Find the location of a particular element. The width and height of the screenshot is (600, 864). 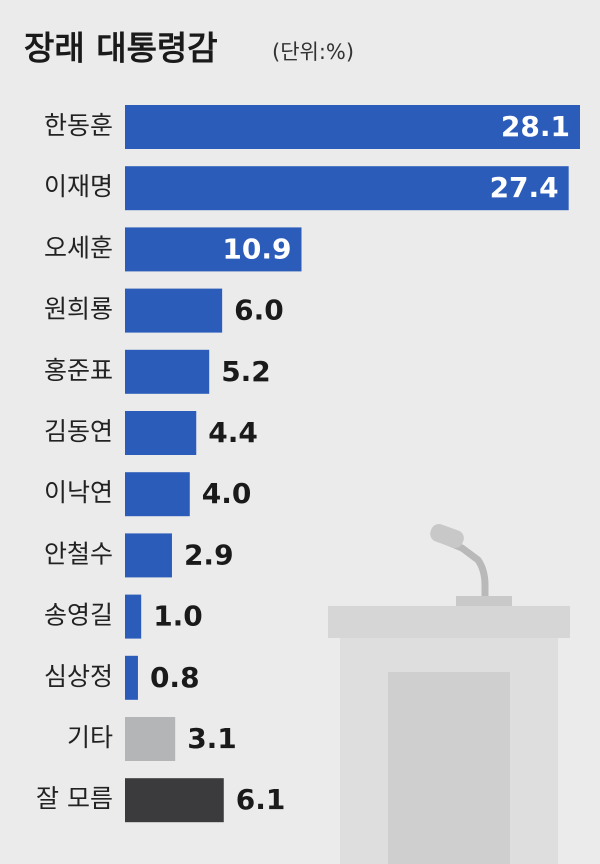

category-label: 오세훈 is located at coordinates (78, 247).